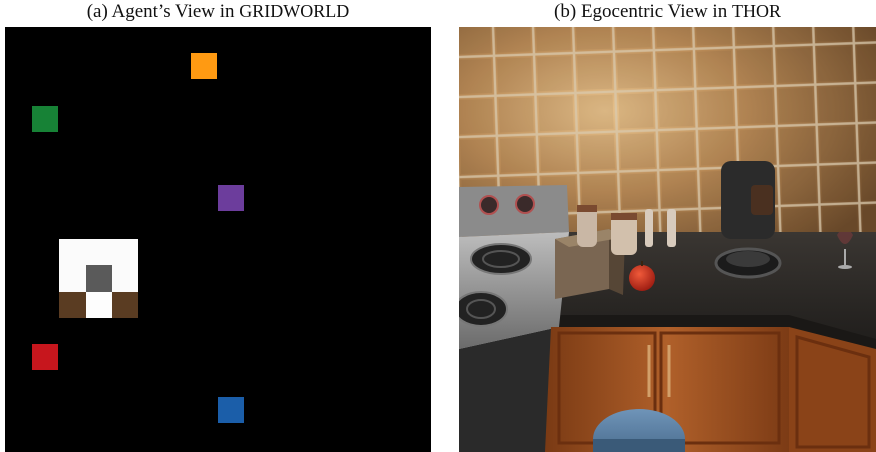  Describe the element at coordinates (231, 198) in the screenshot. I see `purple-object` at that location.